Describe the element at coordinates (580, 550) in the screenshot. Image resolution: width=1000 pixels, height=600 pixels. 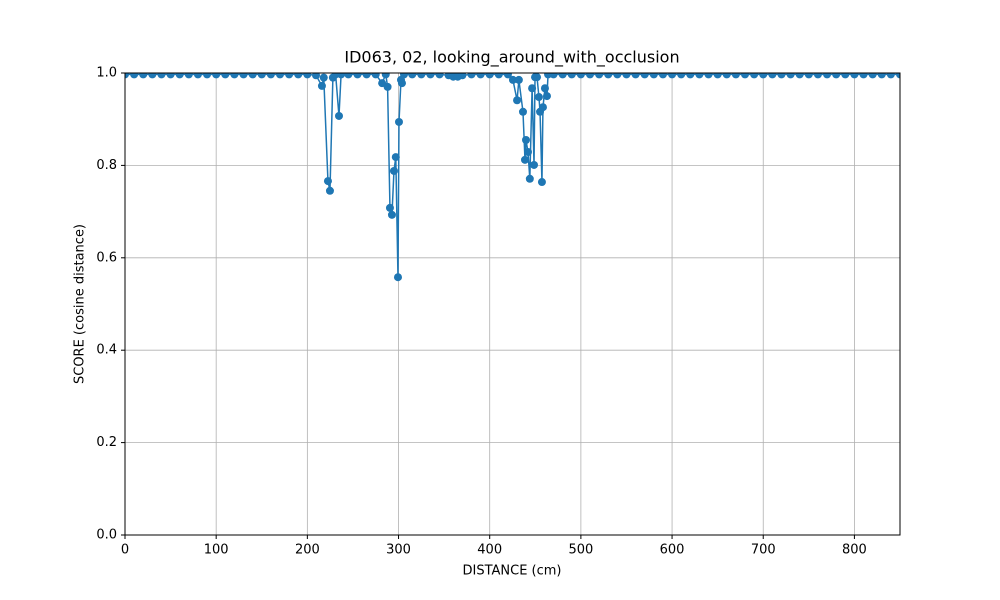
I see `x-tick-label: 500` at that location.